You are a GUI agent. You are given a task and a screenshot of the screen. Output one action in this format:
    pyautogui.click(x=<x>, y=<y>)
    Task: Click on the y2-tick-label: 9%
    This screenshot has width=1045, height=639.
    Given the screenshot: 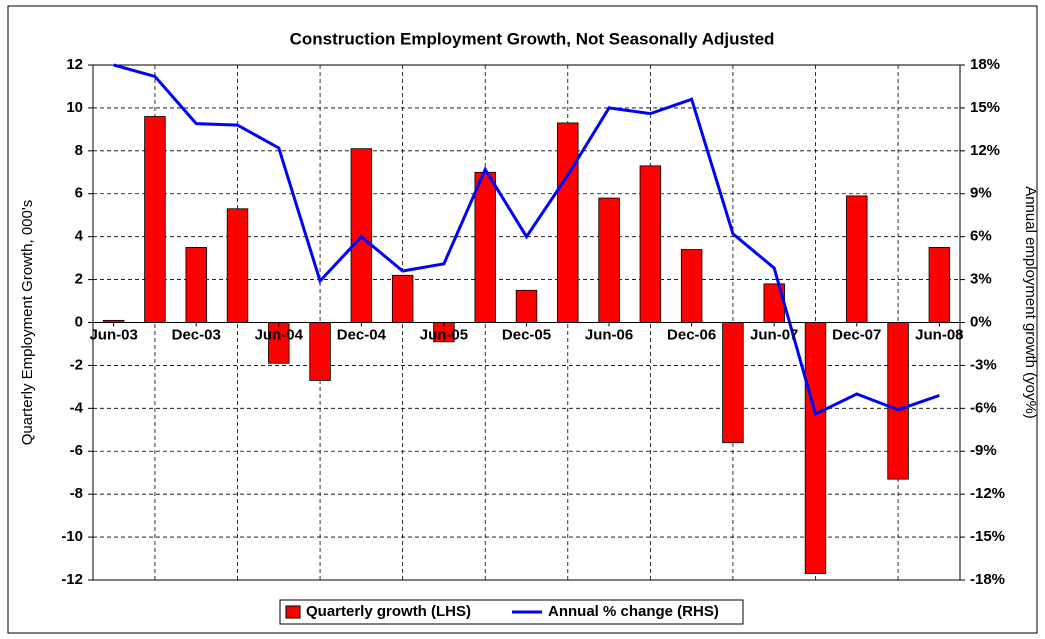 What is the action you would take?
    pyautogui.click(x=981, y=193)
    